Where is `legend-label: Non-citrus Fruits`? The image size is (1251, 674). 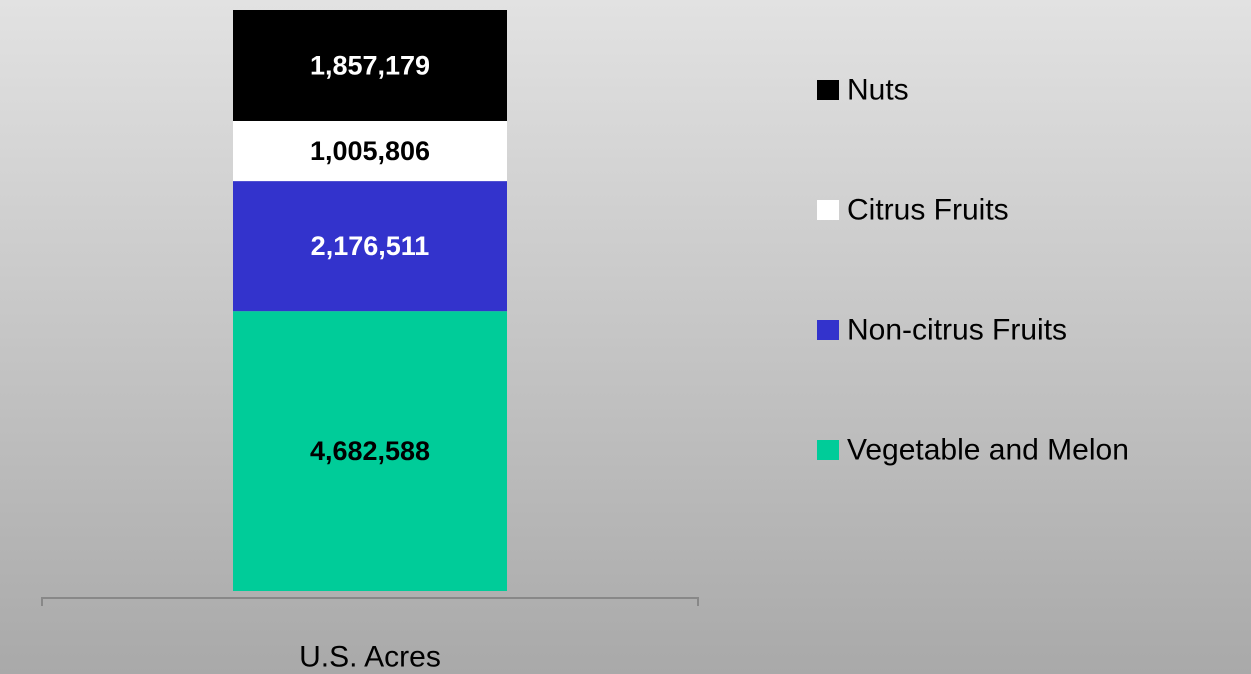 legend-label: Non-citrus Fruits is located at coordinates (957, 330).